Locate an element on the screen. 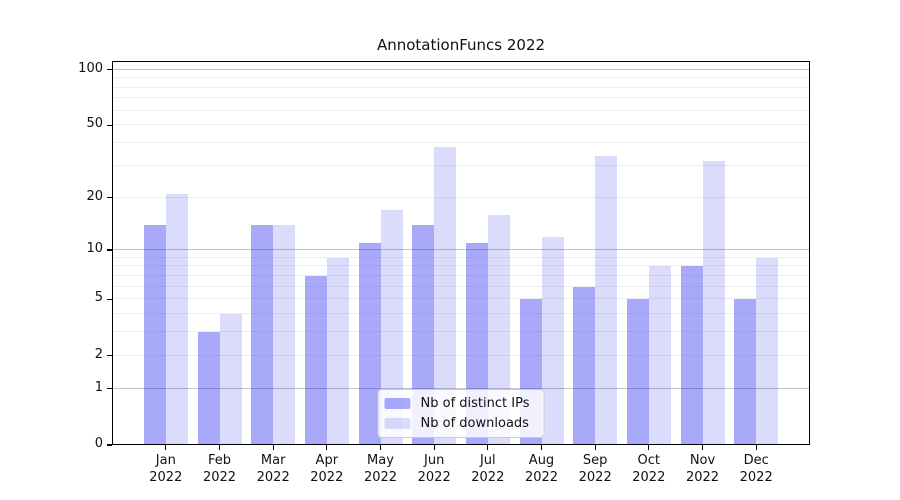 The height and width of the screenshot is (500, 900). bar-downloads-oct is located at coordinates (659, 355).